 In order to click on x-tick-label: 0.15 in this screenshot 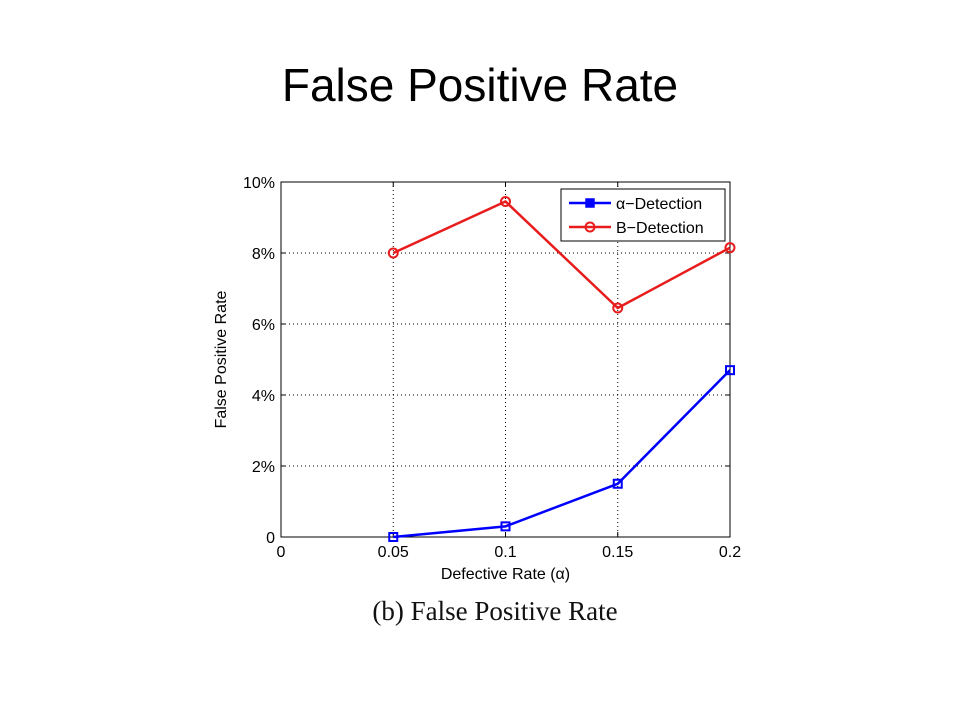, I will do `click(617, 552)`.